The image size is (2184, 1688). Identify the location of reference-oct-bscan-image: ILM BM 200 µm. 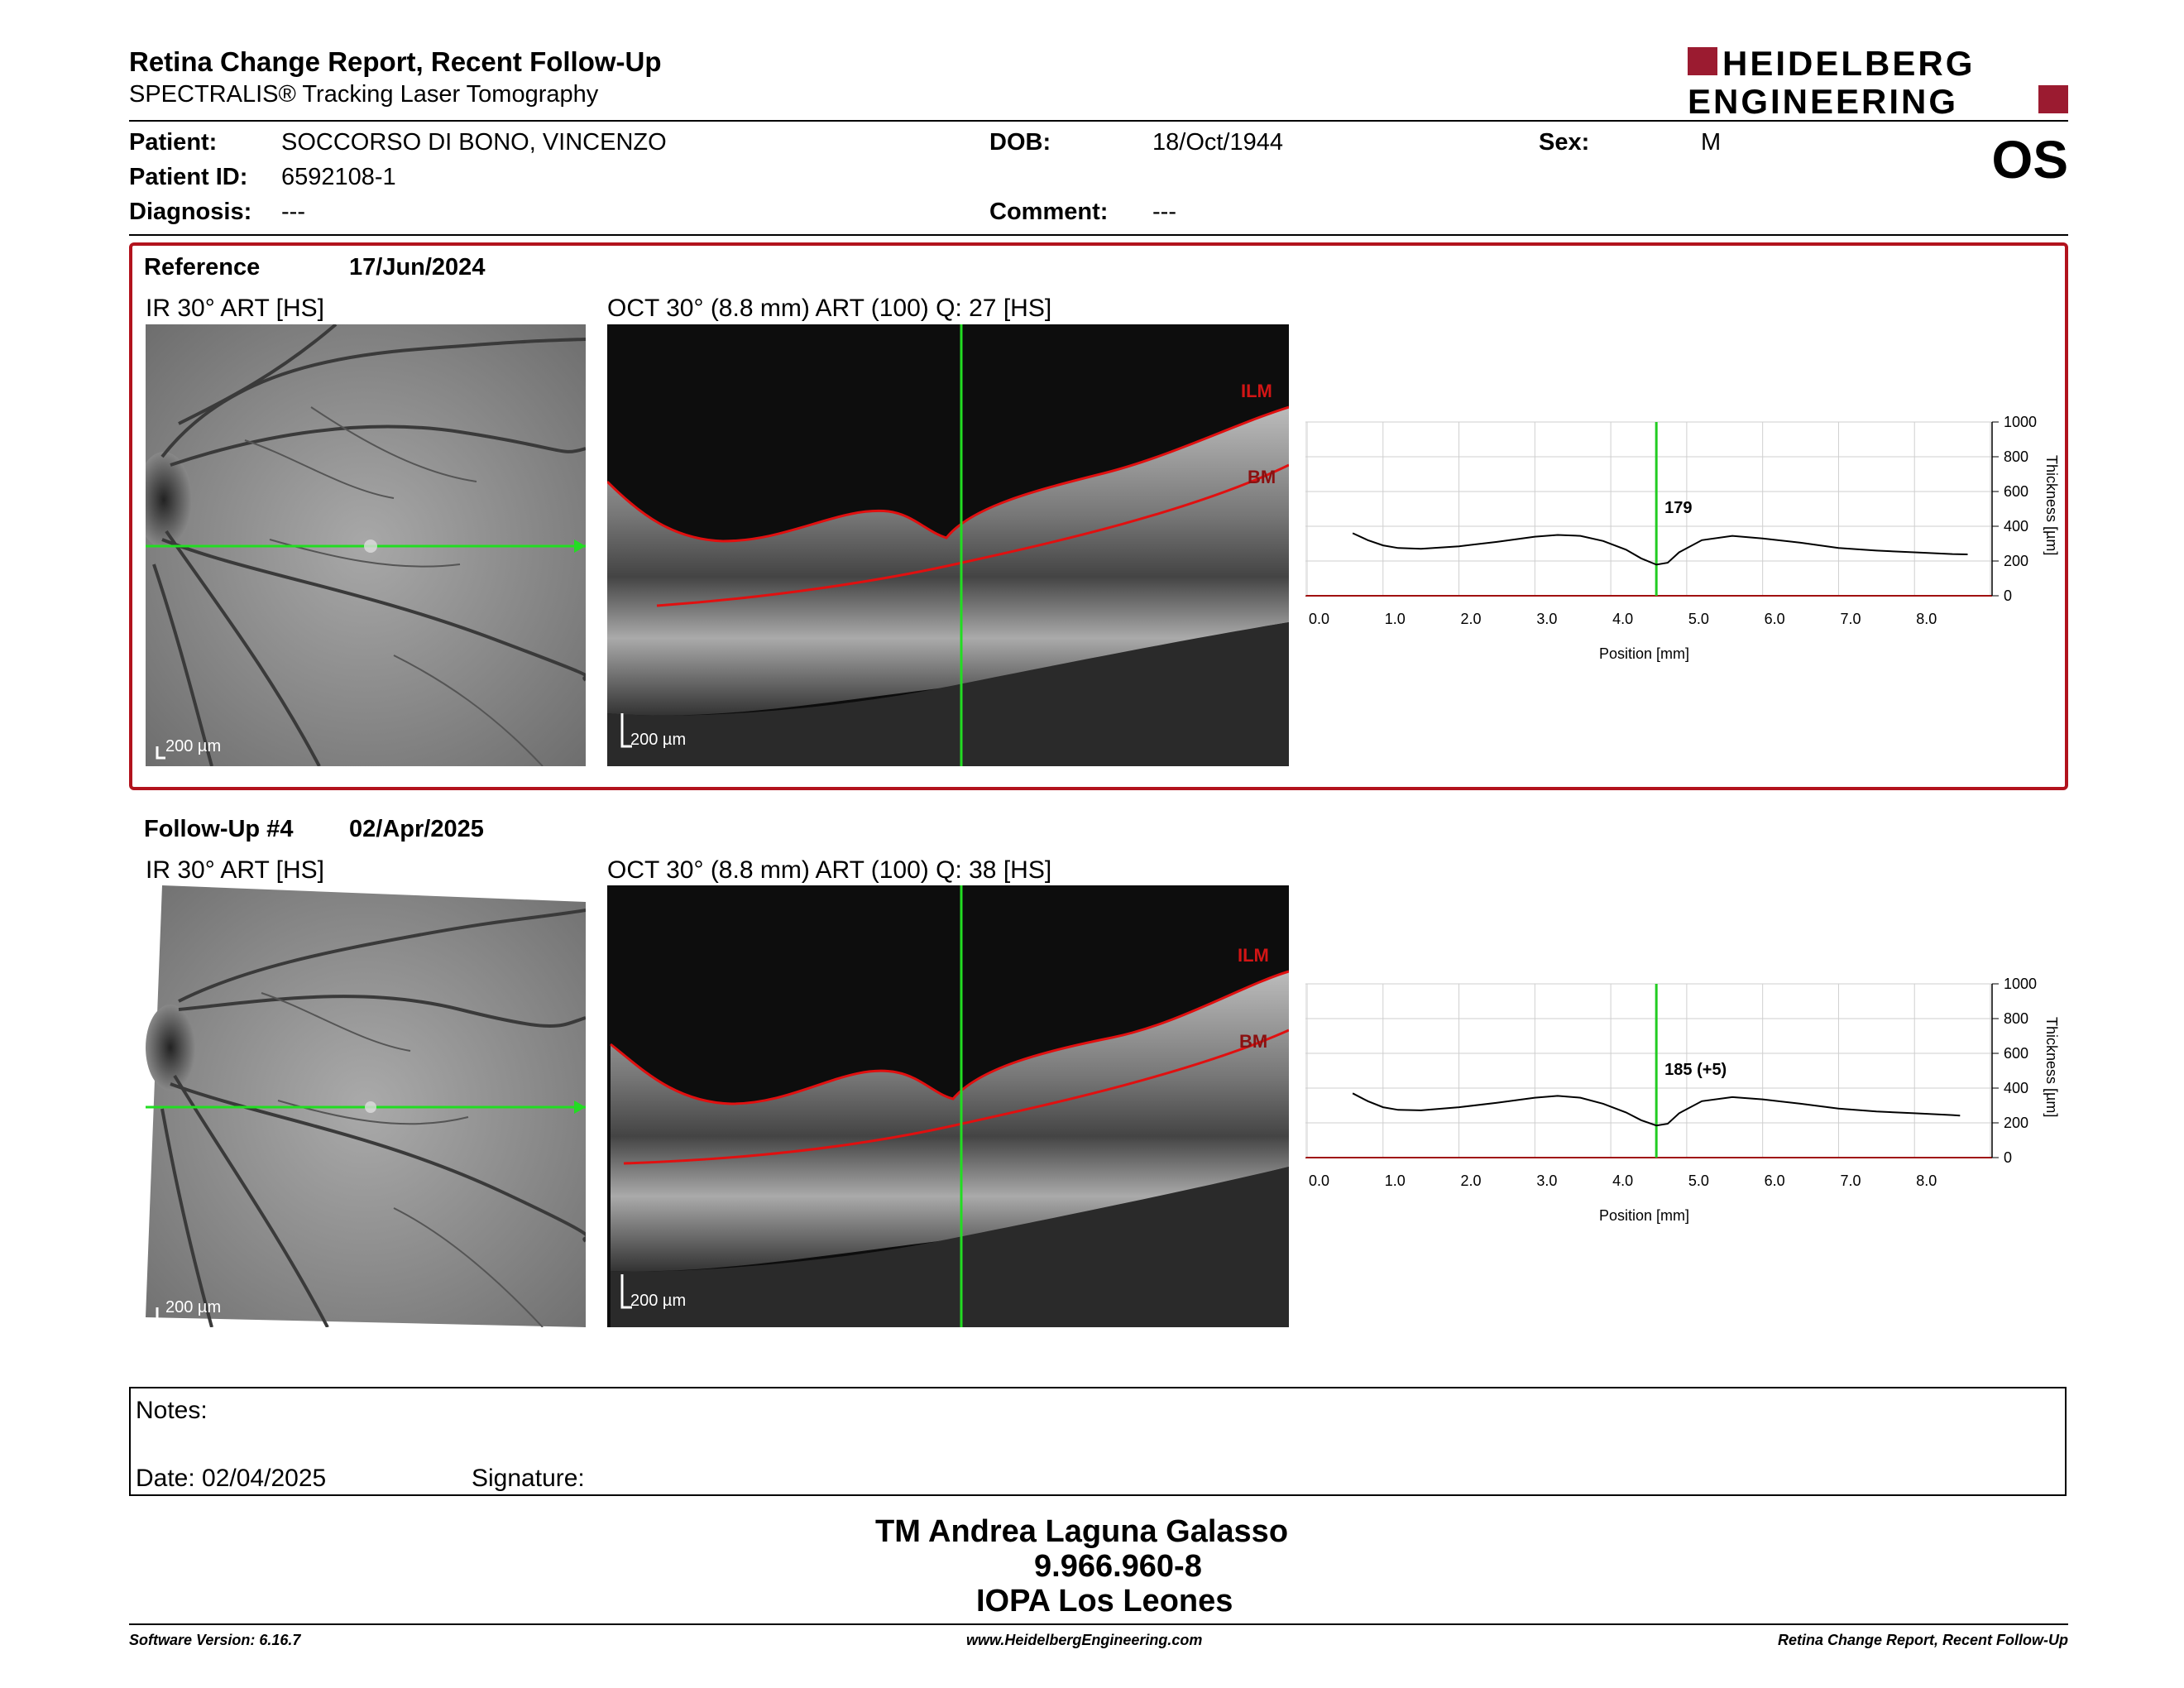
(948, 545).